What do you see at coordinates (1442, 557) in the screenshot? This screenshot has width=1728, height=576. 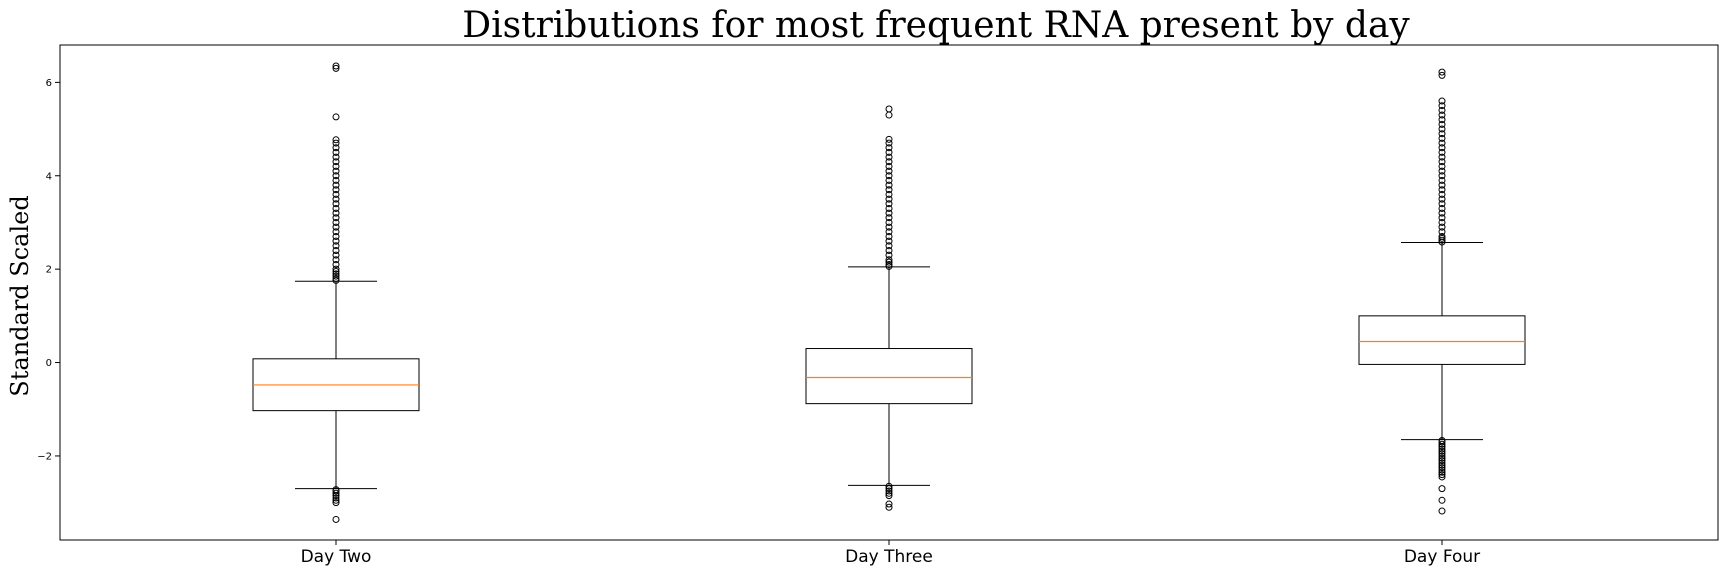 I see `x-tick-label: Day Four` at bounding box center [1442, 557].